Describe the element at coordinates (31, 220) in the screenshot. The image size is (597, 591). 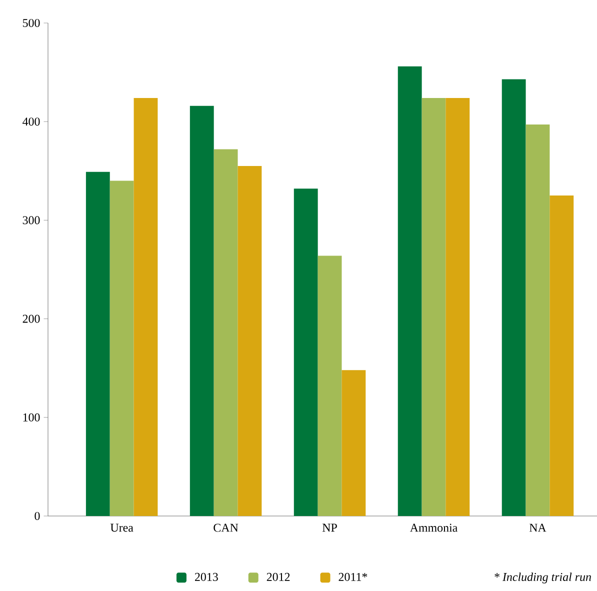
I see `y-tick-label: 300` at that location.